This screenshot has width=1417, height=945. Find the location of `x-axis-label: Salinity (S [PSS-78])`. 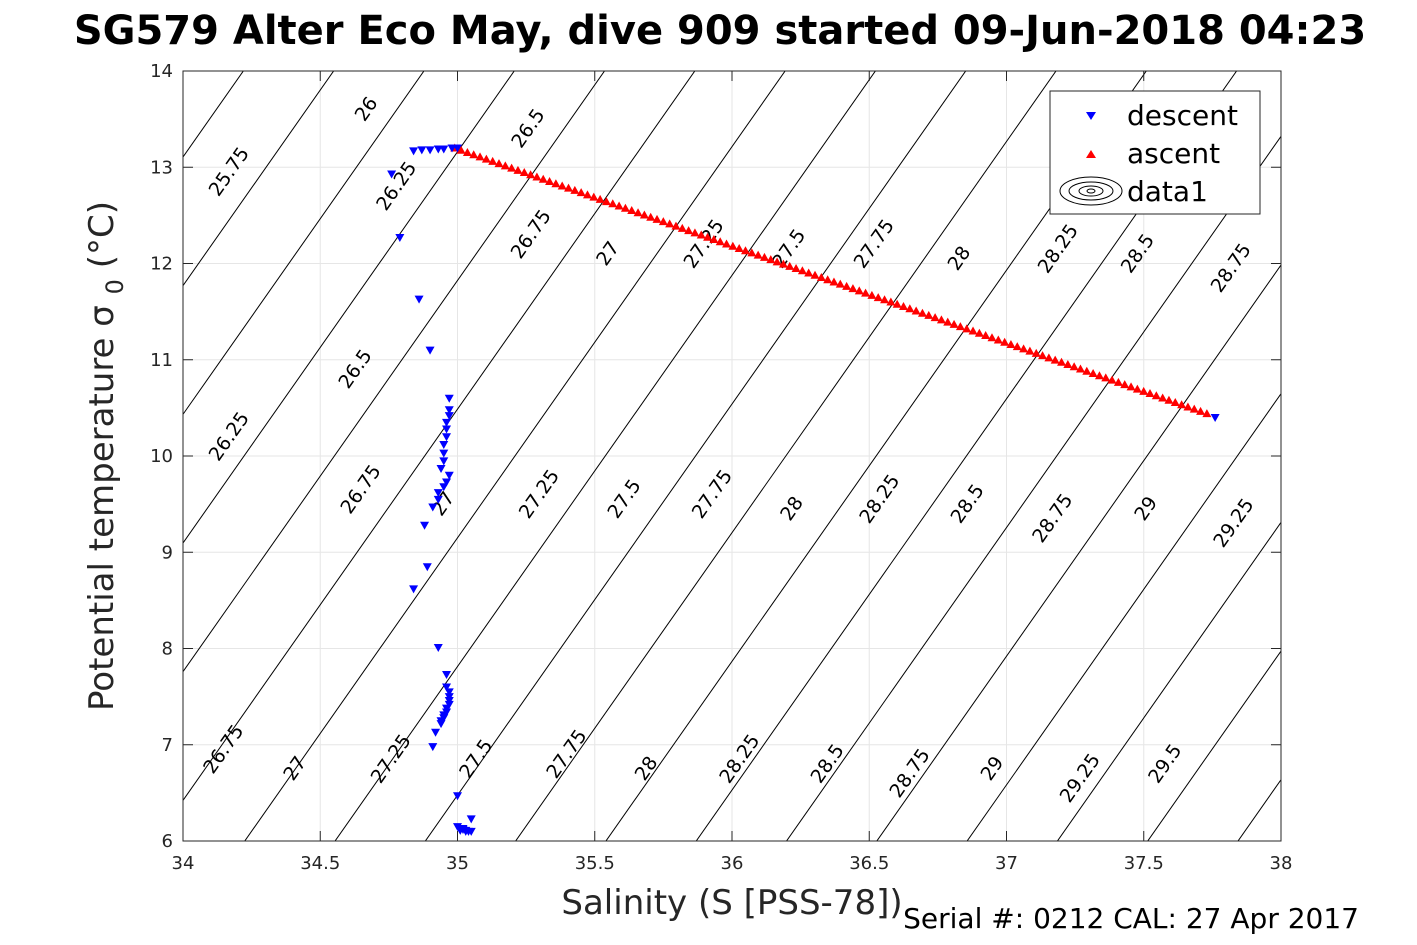

x-axis-label: Salinity (S [PSS-78]) is located at coordinates (731, 903).